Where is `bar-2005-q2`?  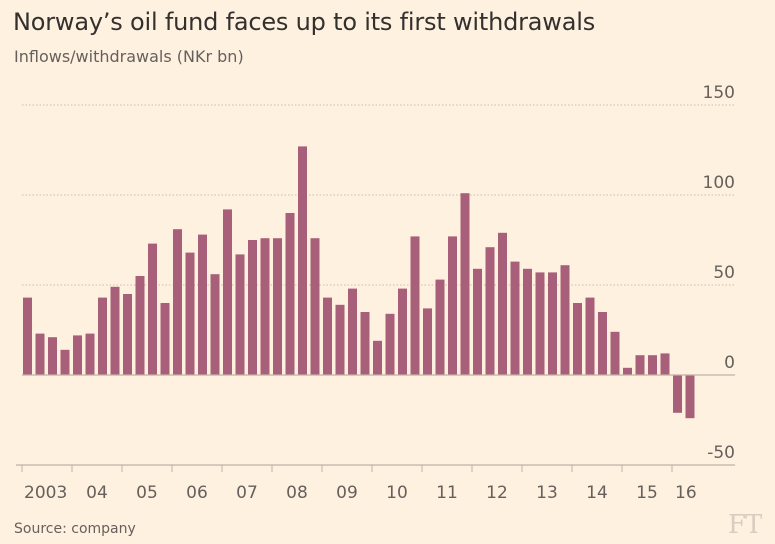 bar-2005-q2 is located at coordinates (140, 325).